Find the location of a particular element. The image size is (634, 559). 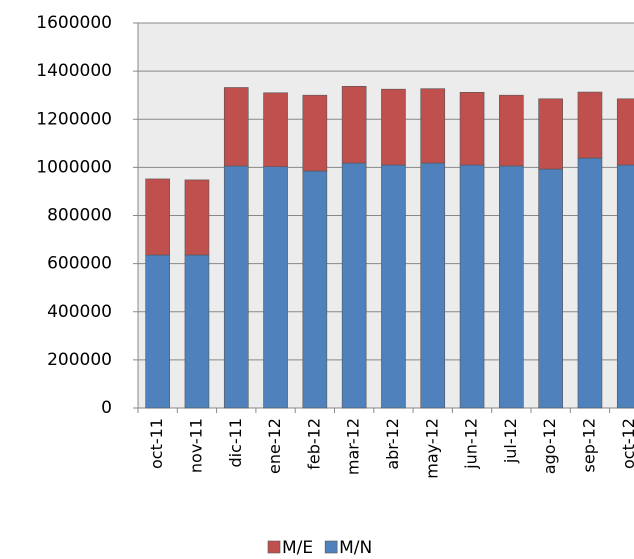

x-tick-label: feb-12 is located at coordinates (313, 444).